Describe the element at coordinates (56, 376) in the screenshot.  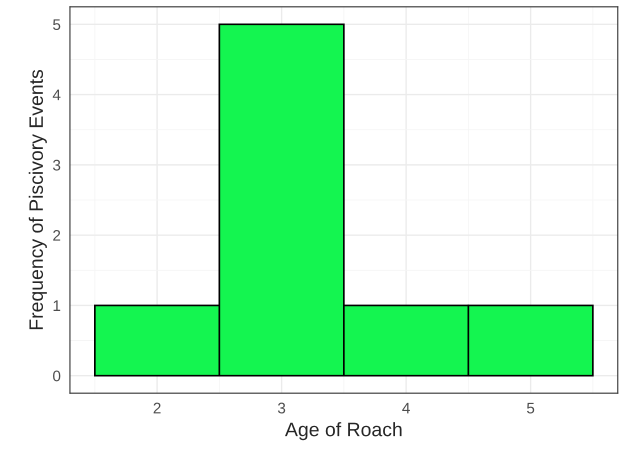
I see `y-tick-label: 0` at that location.